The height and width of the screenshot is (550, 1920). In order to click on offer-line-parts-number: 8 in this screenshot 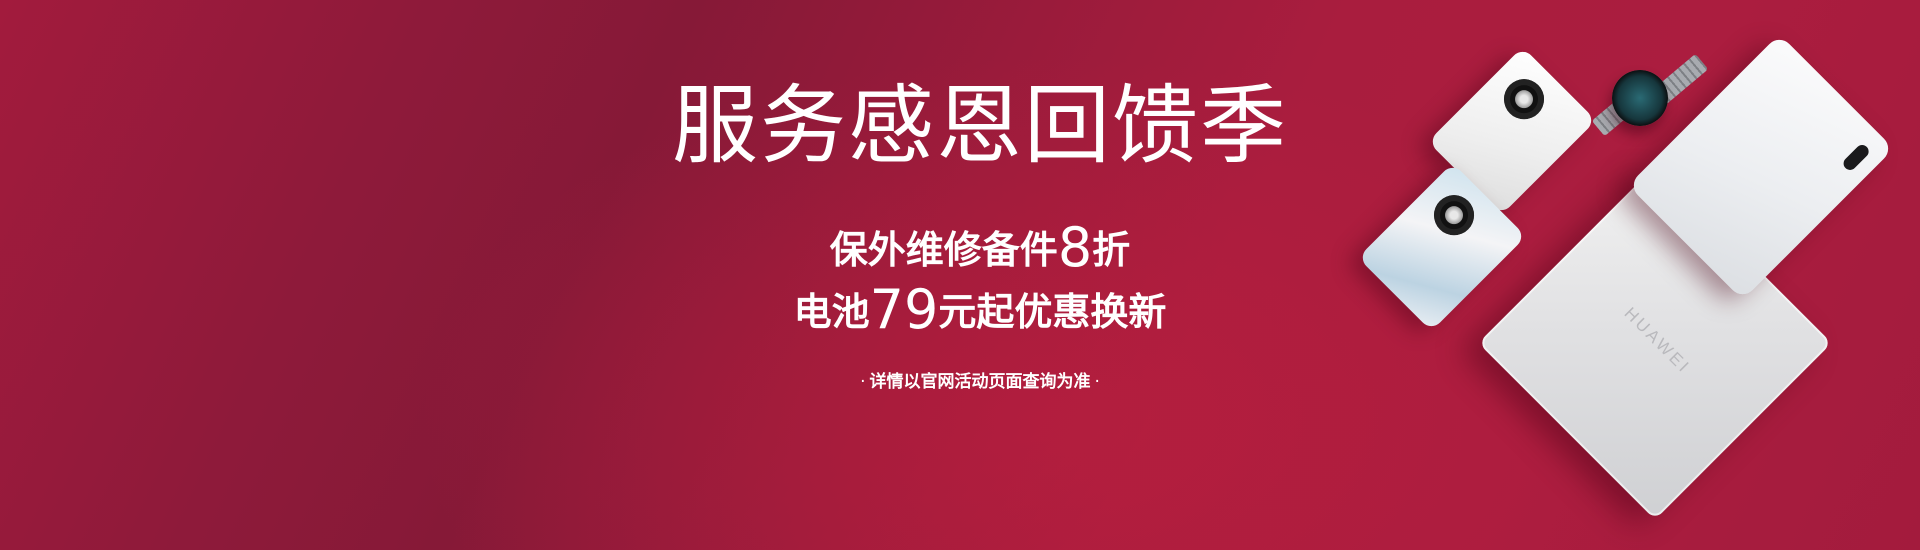, I will do `click(1075, 247)`.